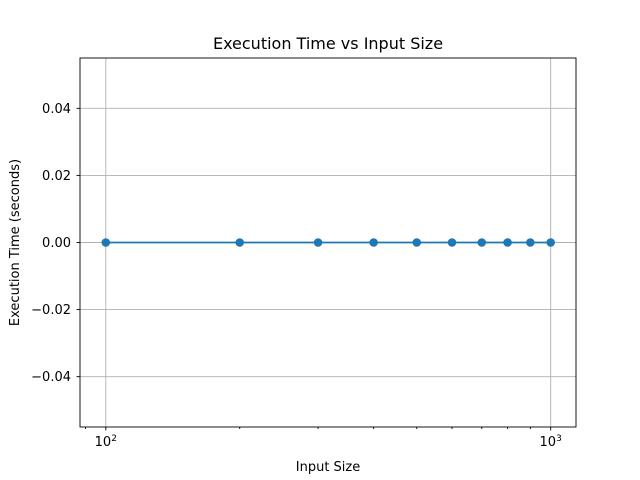 This screenshot has width=640, height=480. I want to click on x-axis-label: Input Size, so click(328, 467).